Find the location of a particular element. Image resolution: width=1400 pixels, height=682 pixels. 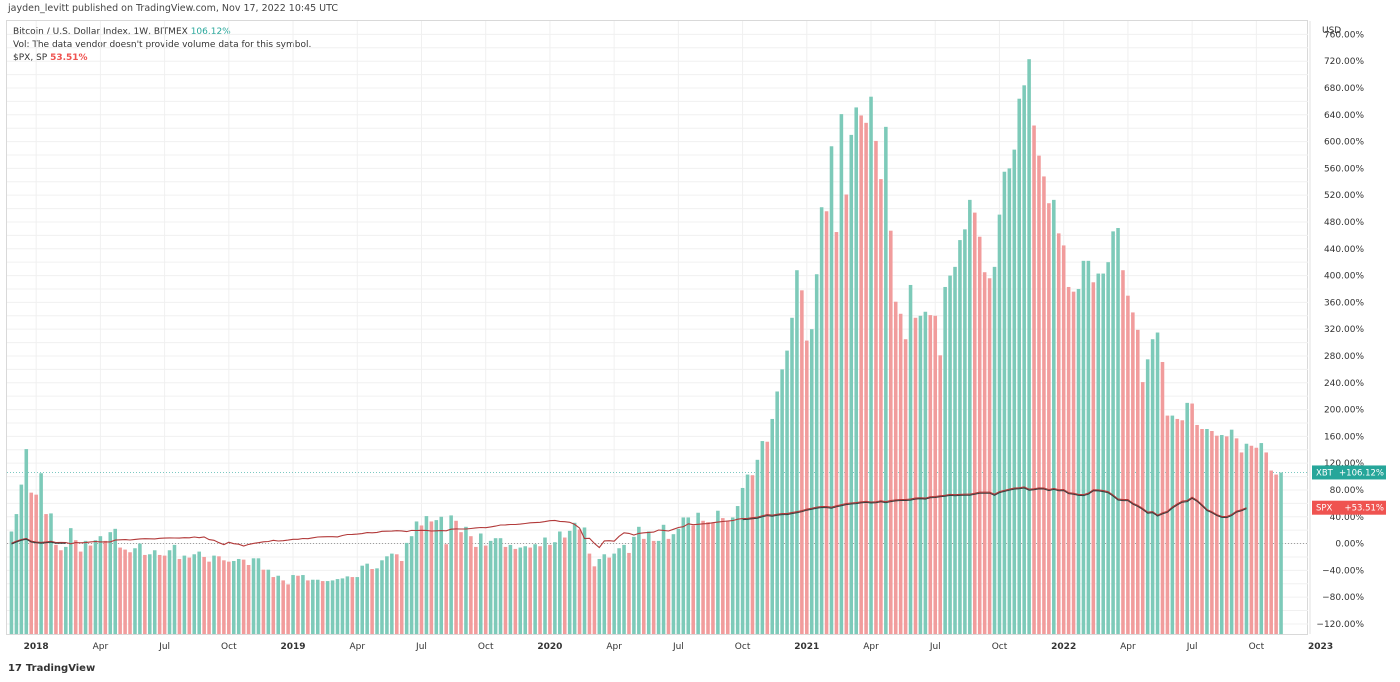

y-tick-label: 440.00% is located at coordinates (1344, 250).